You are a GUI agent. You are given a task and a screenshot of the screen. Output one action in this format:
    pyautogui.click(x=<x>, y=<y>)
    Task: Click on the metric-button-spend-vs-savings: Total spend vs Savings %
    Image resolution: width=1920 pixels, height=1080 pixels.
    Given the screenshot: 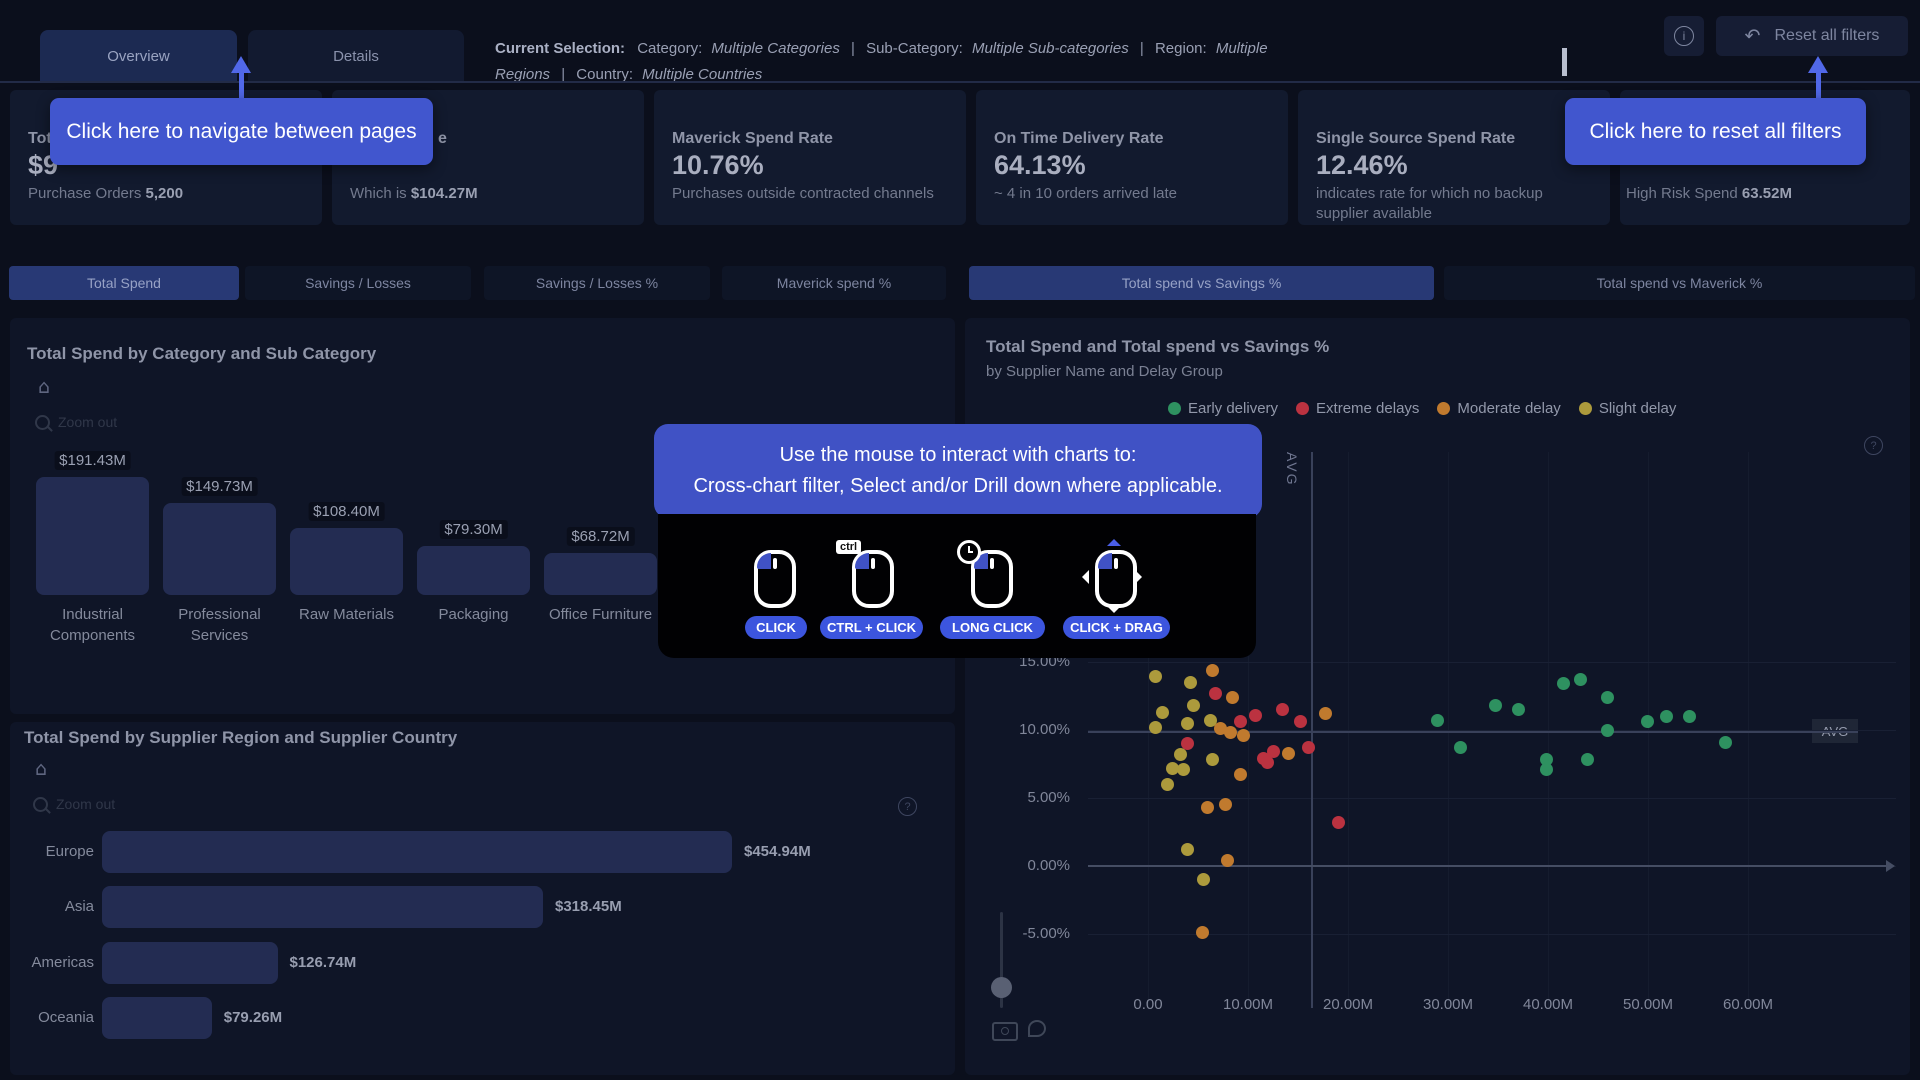 What is the action you would take?
    pyautogui.click(x=1201, y=283)
    